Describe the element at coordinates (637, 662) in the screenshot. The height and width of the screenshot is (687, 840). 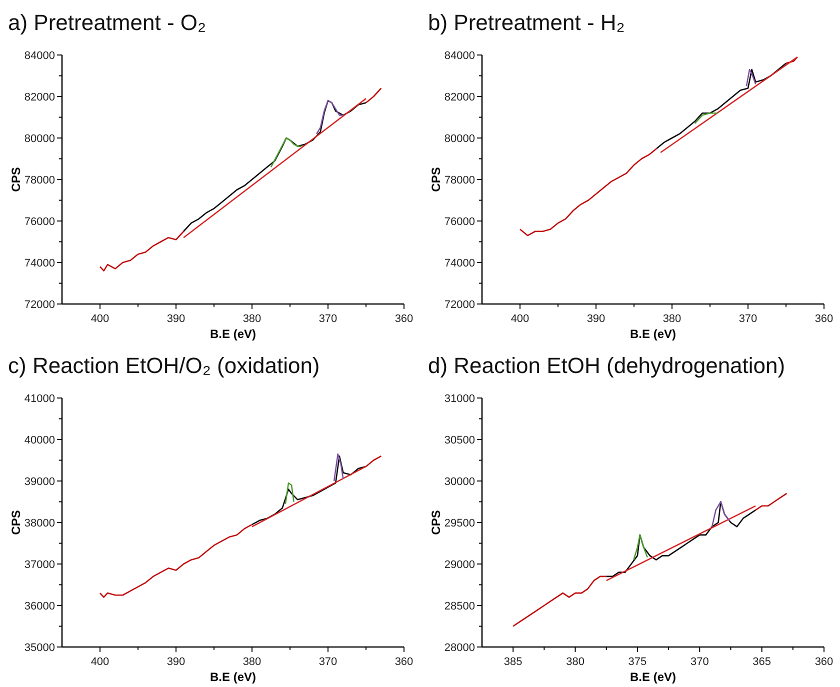
I see `x-tick-label: 375` at that location.